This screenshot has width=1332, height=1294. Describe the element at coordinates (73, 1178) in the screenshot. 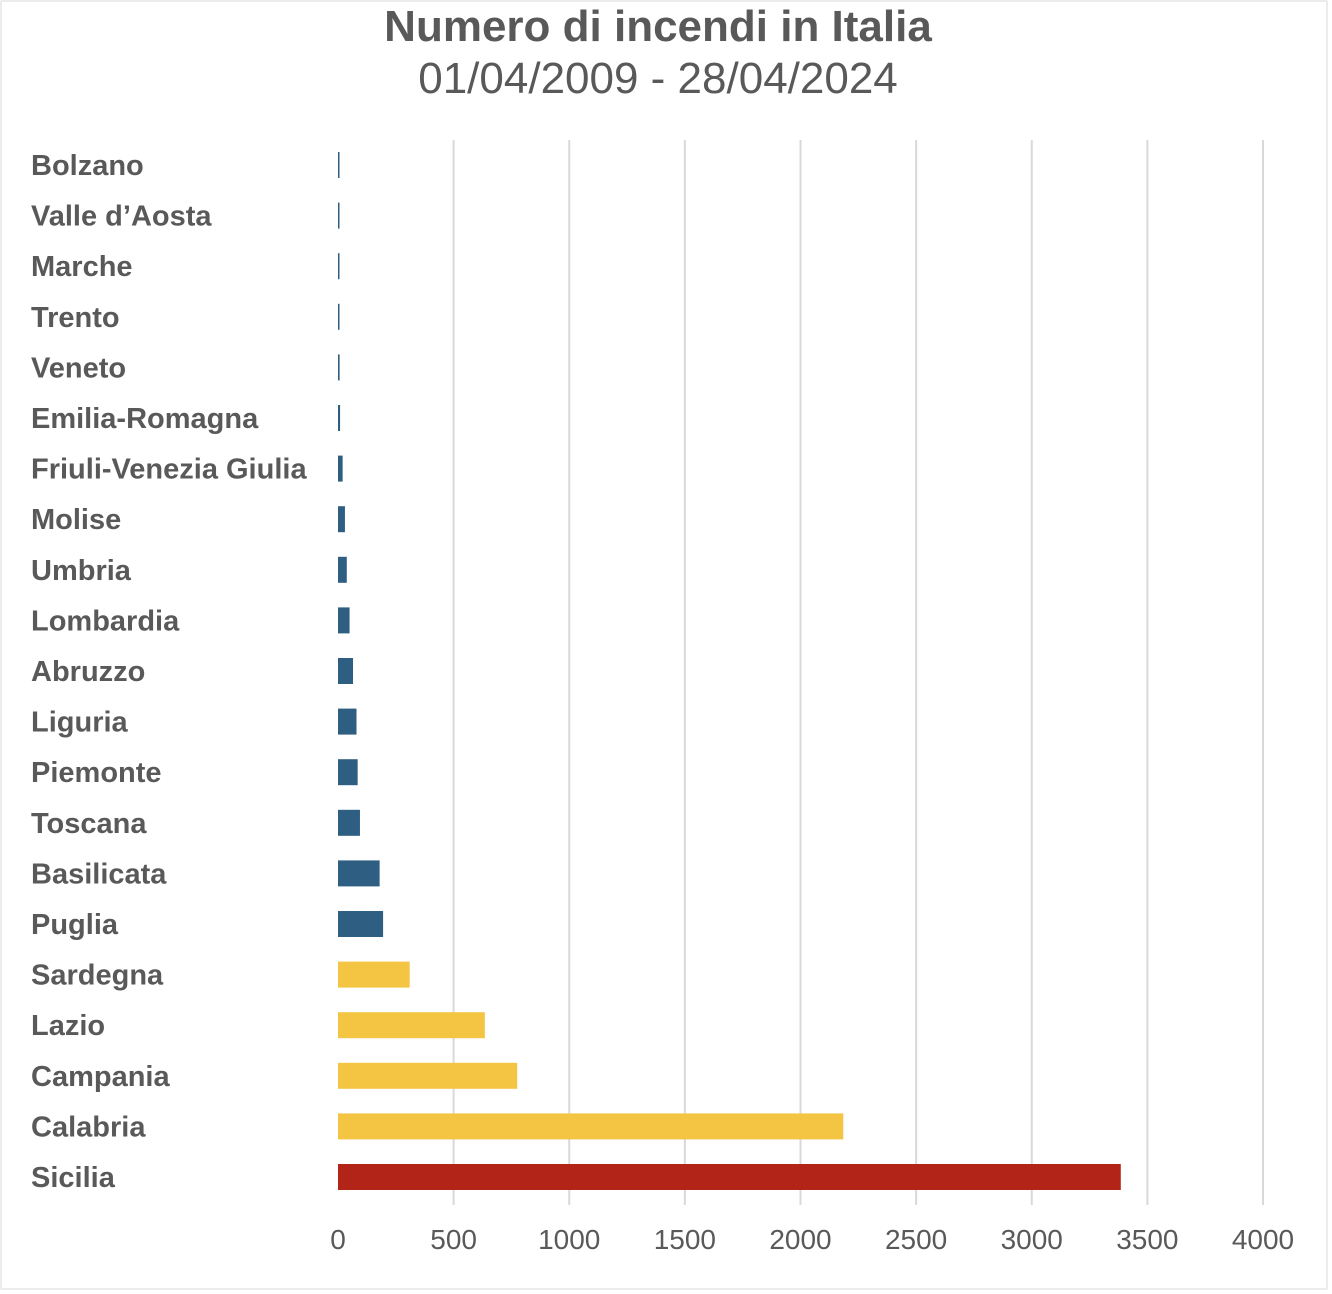

I see `category-label: Sicilia` at that location.